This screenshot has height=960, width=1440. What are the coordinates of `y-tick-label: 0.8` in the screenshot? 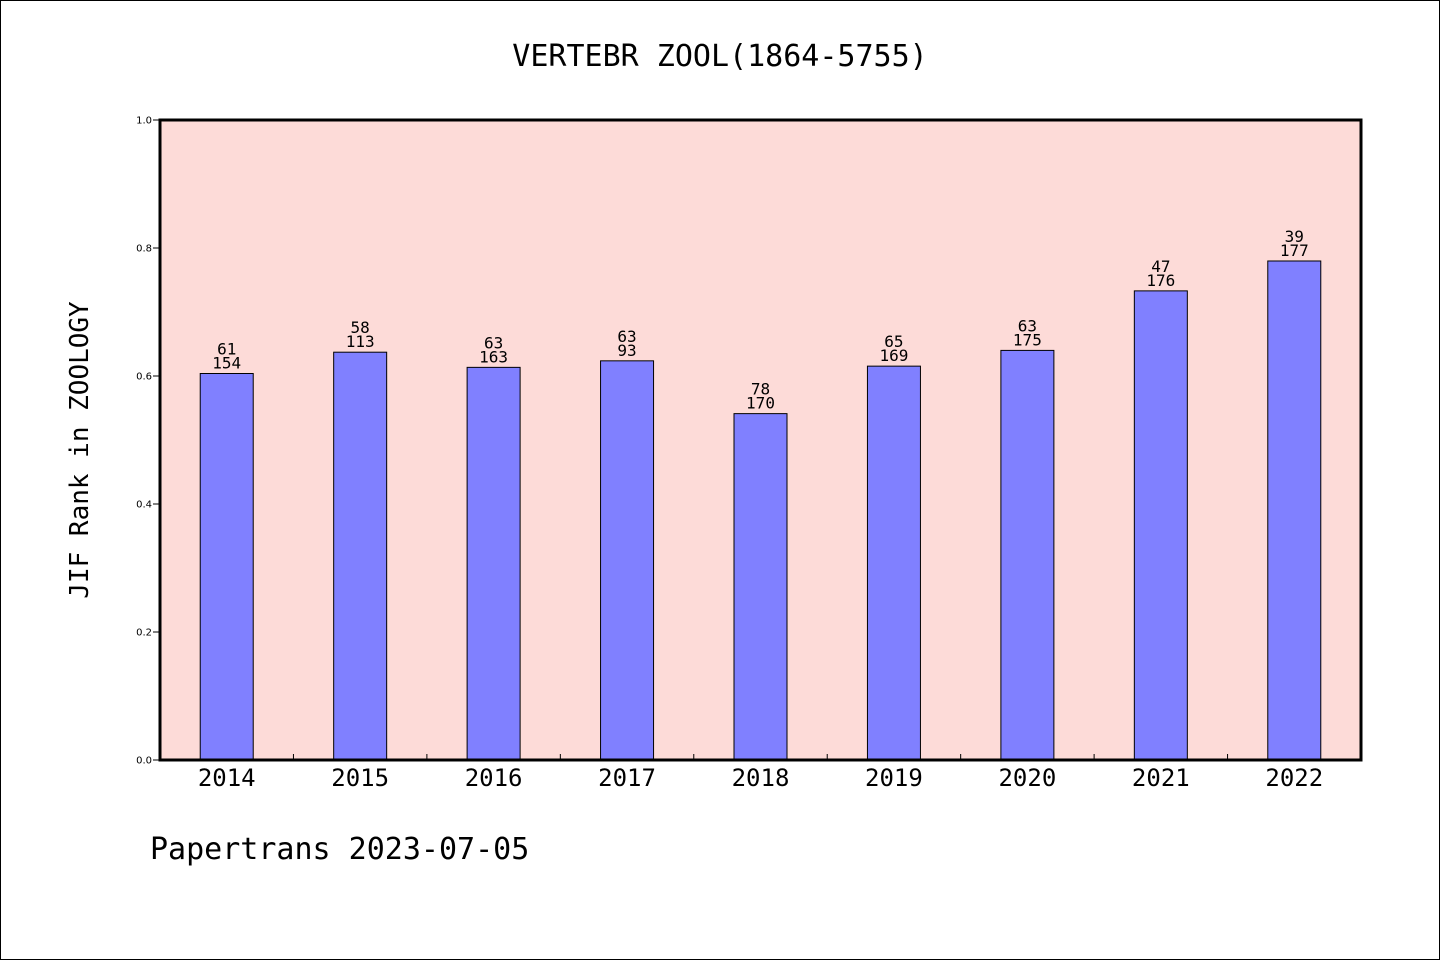 It's located at (144, 249).